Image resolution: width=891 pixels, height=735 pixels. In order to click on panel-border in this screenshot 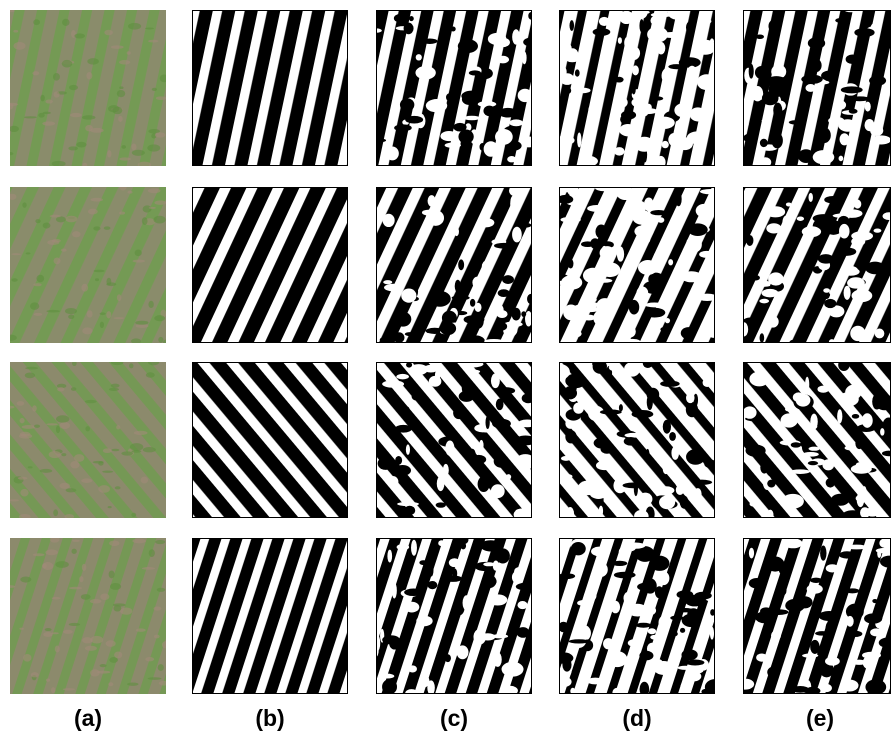, I will do `click(637, 88)`.